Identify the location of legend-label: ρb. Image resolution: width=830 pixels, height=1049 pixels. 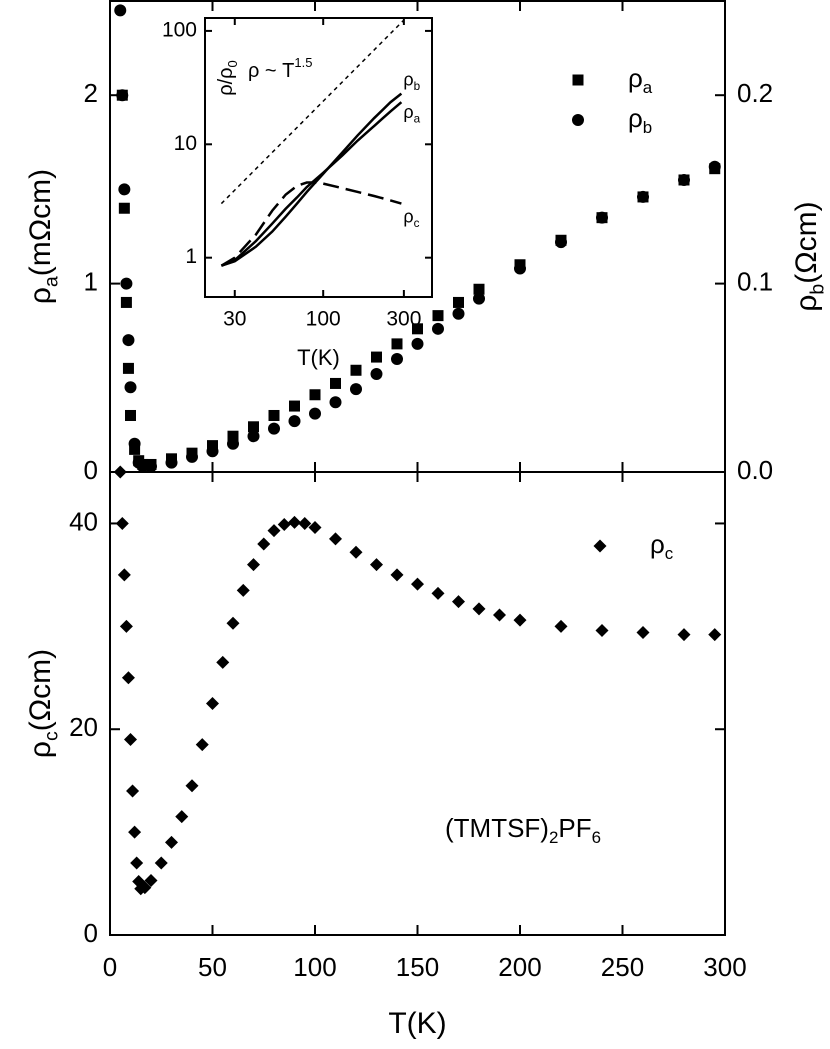
(640, 120).